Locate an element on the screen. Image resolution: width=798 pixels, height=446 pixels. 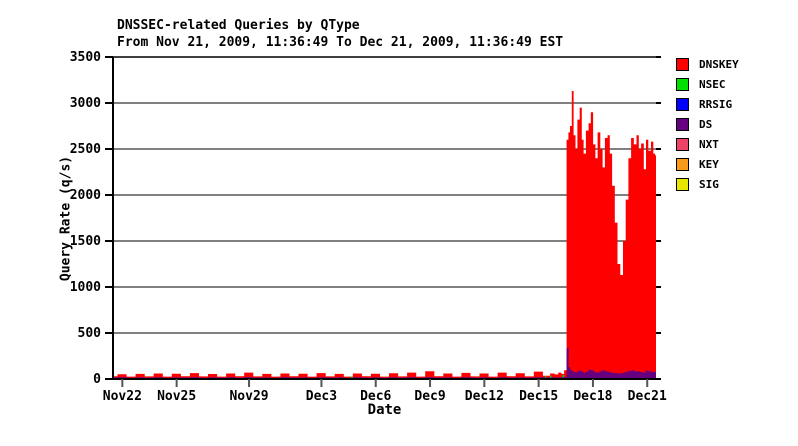
x-tick-label-Dec21: Dec21 is located at coordinates (647, 396).